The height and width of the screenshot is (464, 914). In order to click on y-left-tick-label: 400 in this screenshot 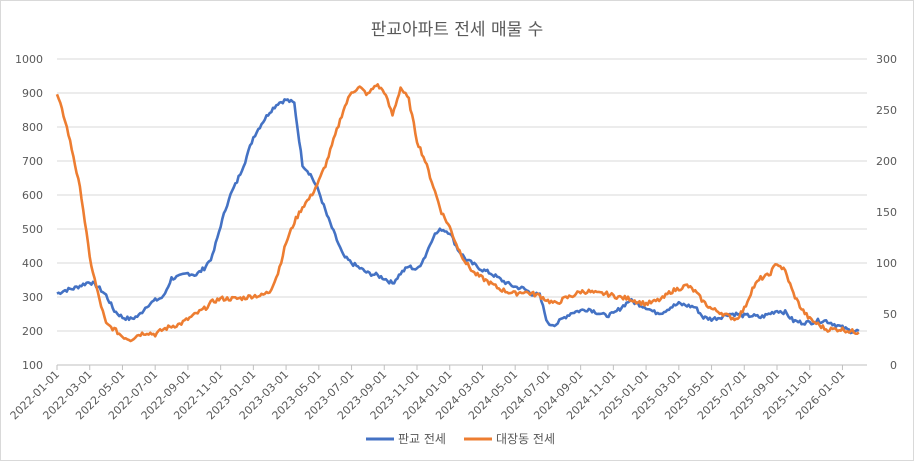, I will do `click(32, 263)`.